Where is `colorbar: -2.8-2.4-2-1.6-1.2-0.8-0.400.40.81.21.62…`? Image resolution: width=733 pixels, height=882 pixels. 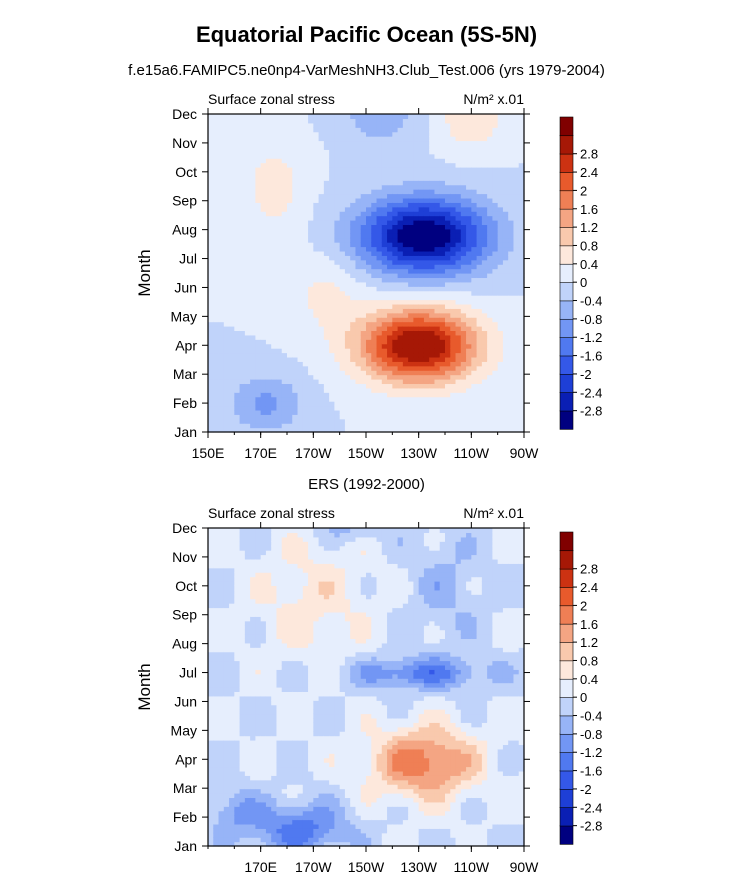
colorbar: -2.8-2.4-2-1.6-1.2-0.8-0.400.40.81.21.62… is located at coordinates (580, 273).